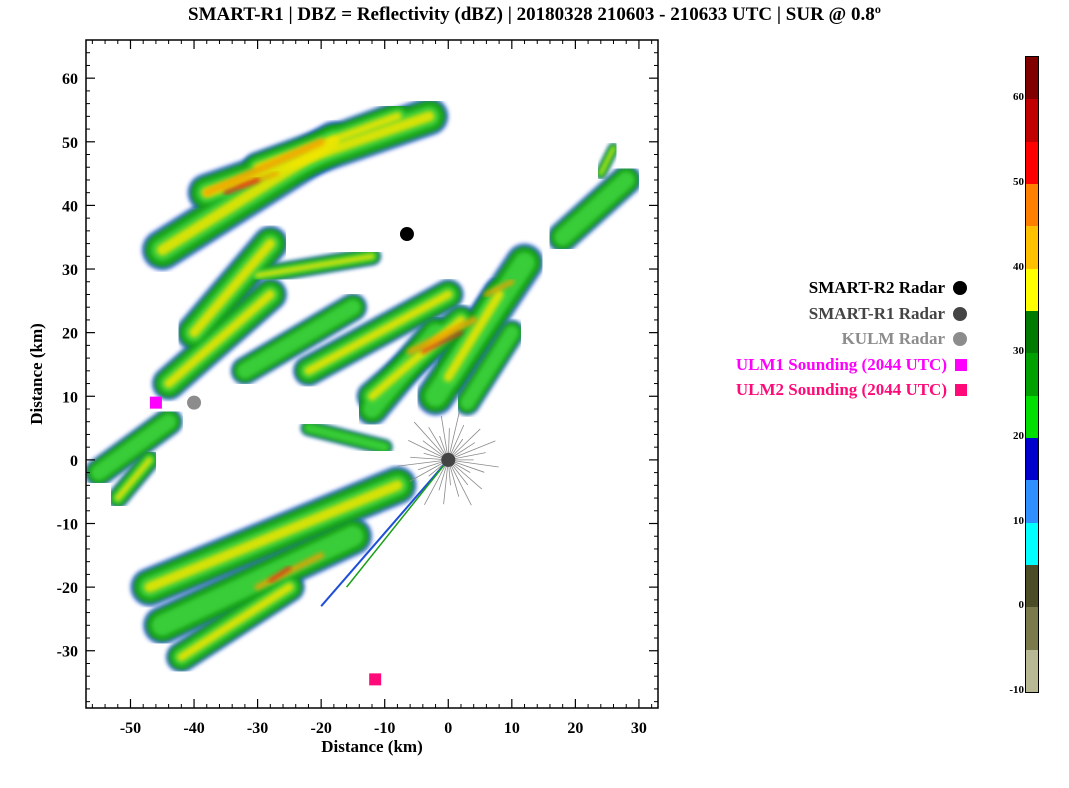 This screenshot has width=1069, height=788. Describe the element at coordinates (67, 588) in the screenshot. I see `y-tick-label: -20` at that location.